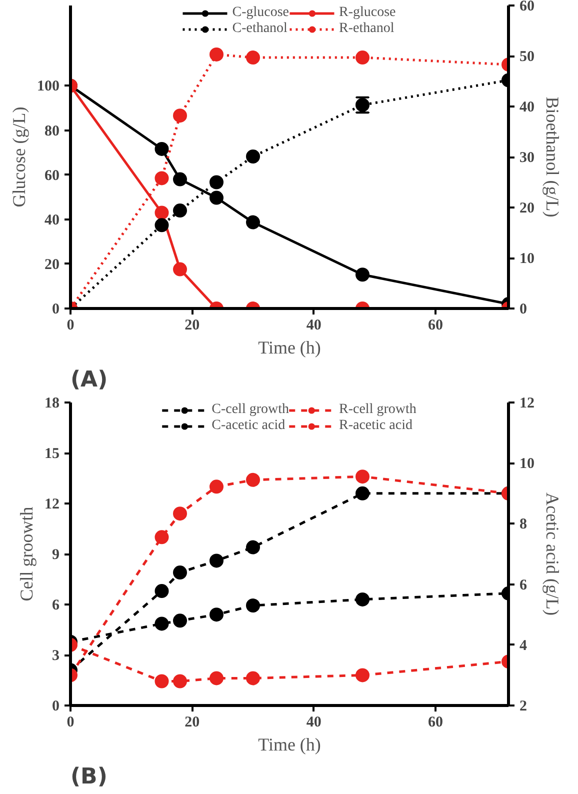 This screenshot has width=578, height=794. I want to click on legend-label: R-ethanol, so click(366, 29).